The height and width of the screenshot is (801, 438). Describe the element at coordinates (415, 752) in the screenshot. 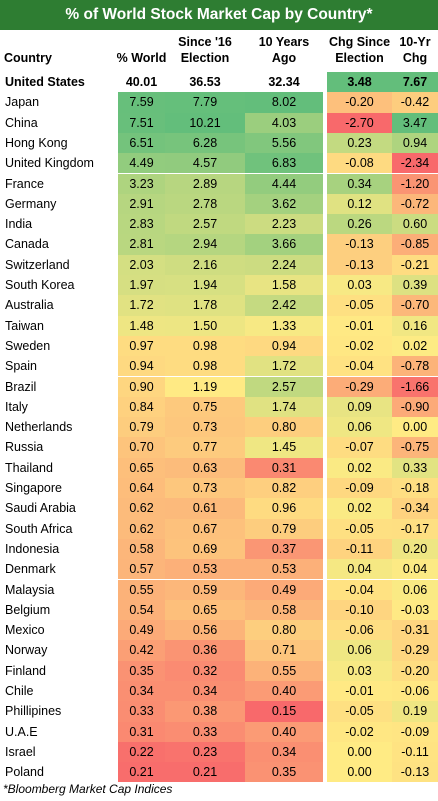

I see `cell-chg_10yr: -0.11` at that location.